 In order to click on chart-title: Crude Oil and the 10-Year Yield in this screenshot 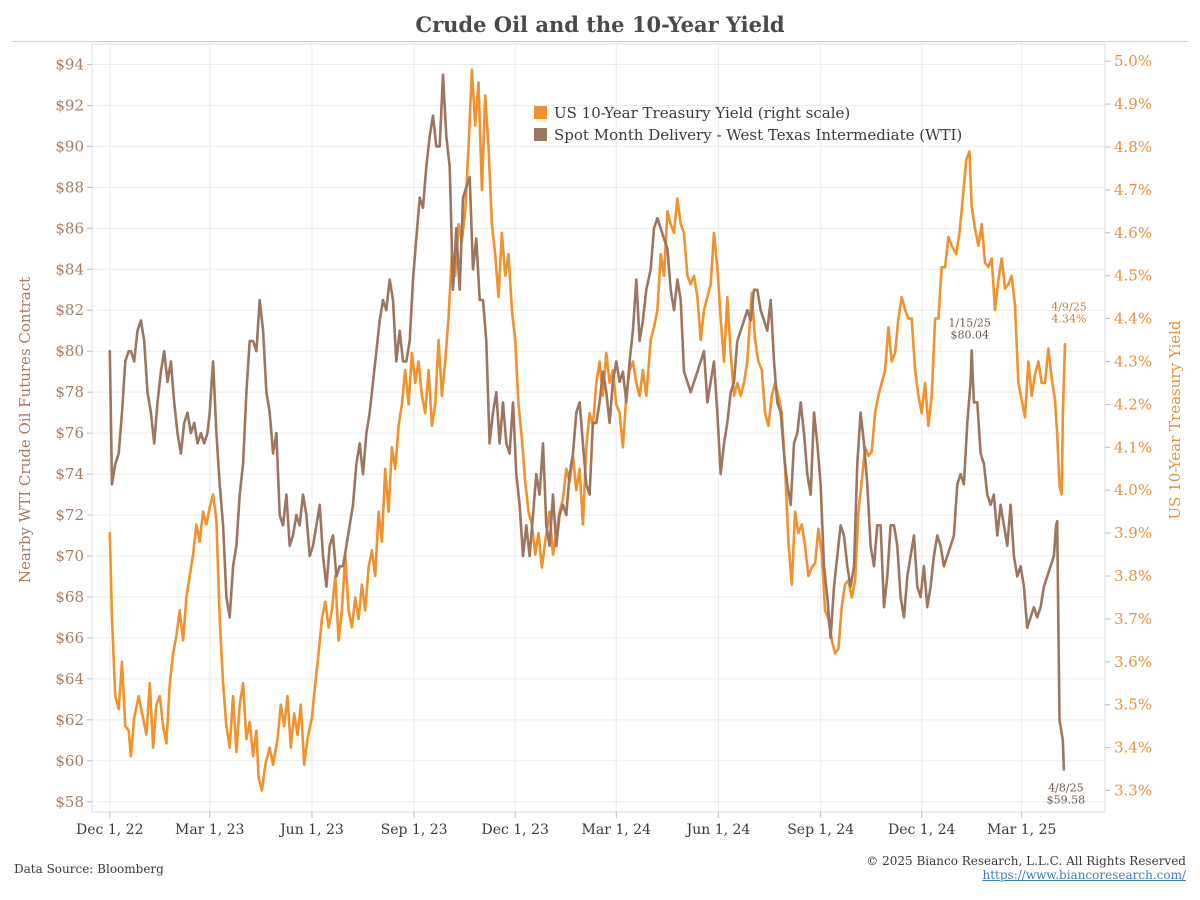, I will do `click(600, 24)`.